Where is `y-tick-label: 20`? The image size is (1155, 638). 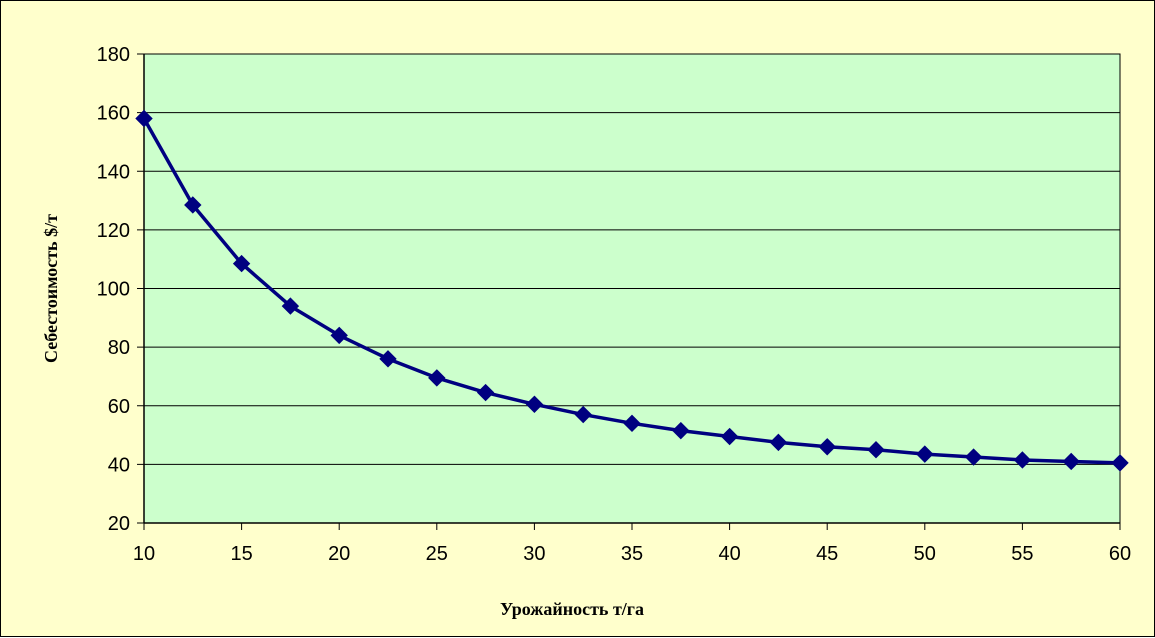 y-tick-label: 20 is located at coordinates (119, 524).